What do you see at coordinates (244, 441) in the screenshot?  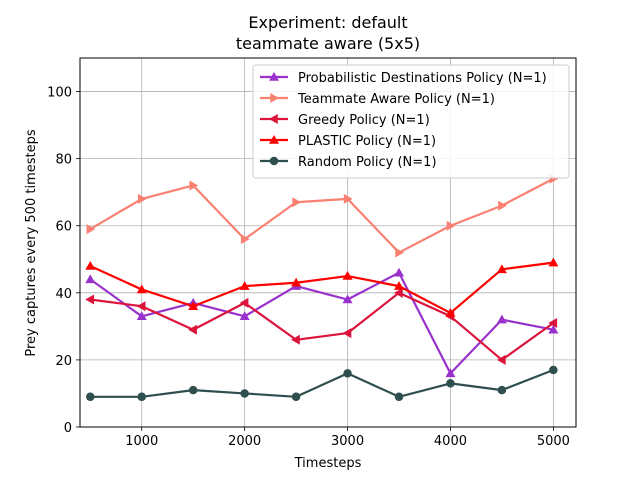 I see `x-tick-label: 2000` at bounding box center [244, 441].